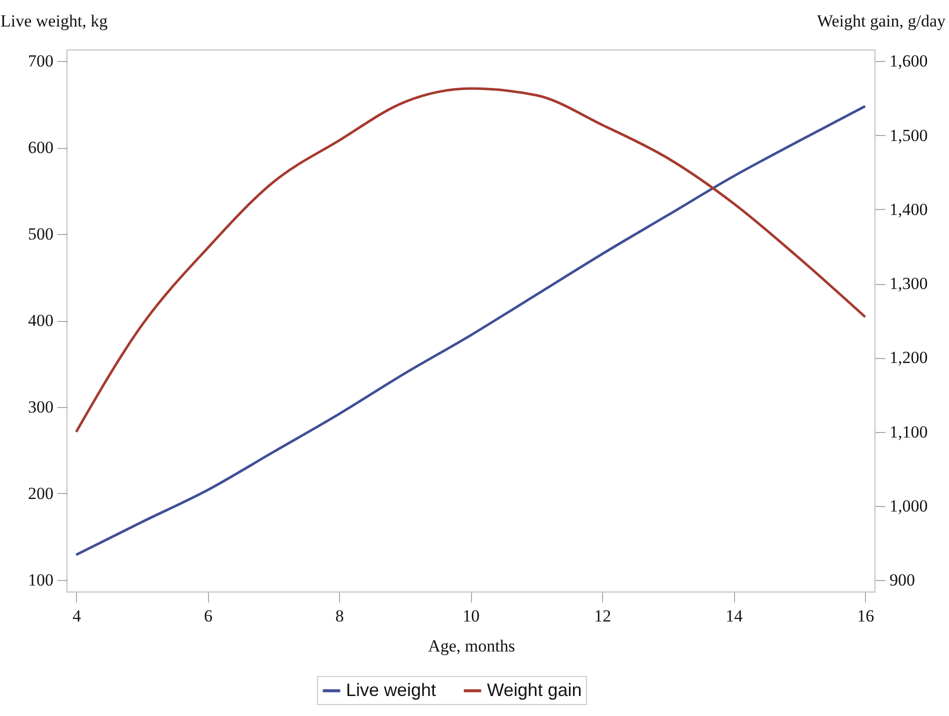 This screenshot has height=716, width=949. Describe the element at coordinates (909, 61) in the screenshot. I see `y2-tick-label: 1,600` at that location.